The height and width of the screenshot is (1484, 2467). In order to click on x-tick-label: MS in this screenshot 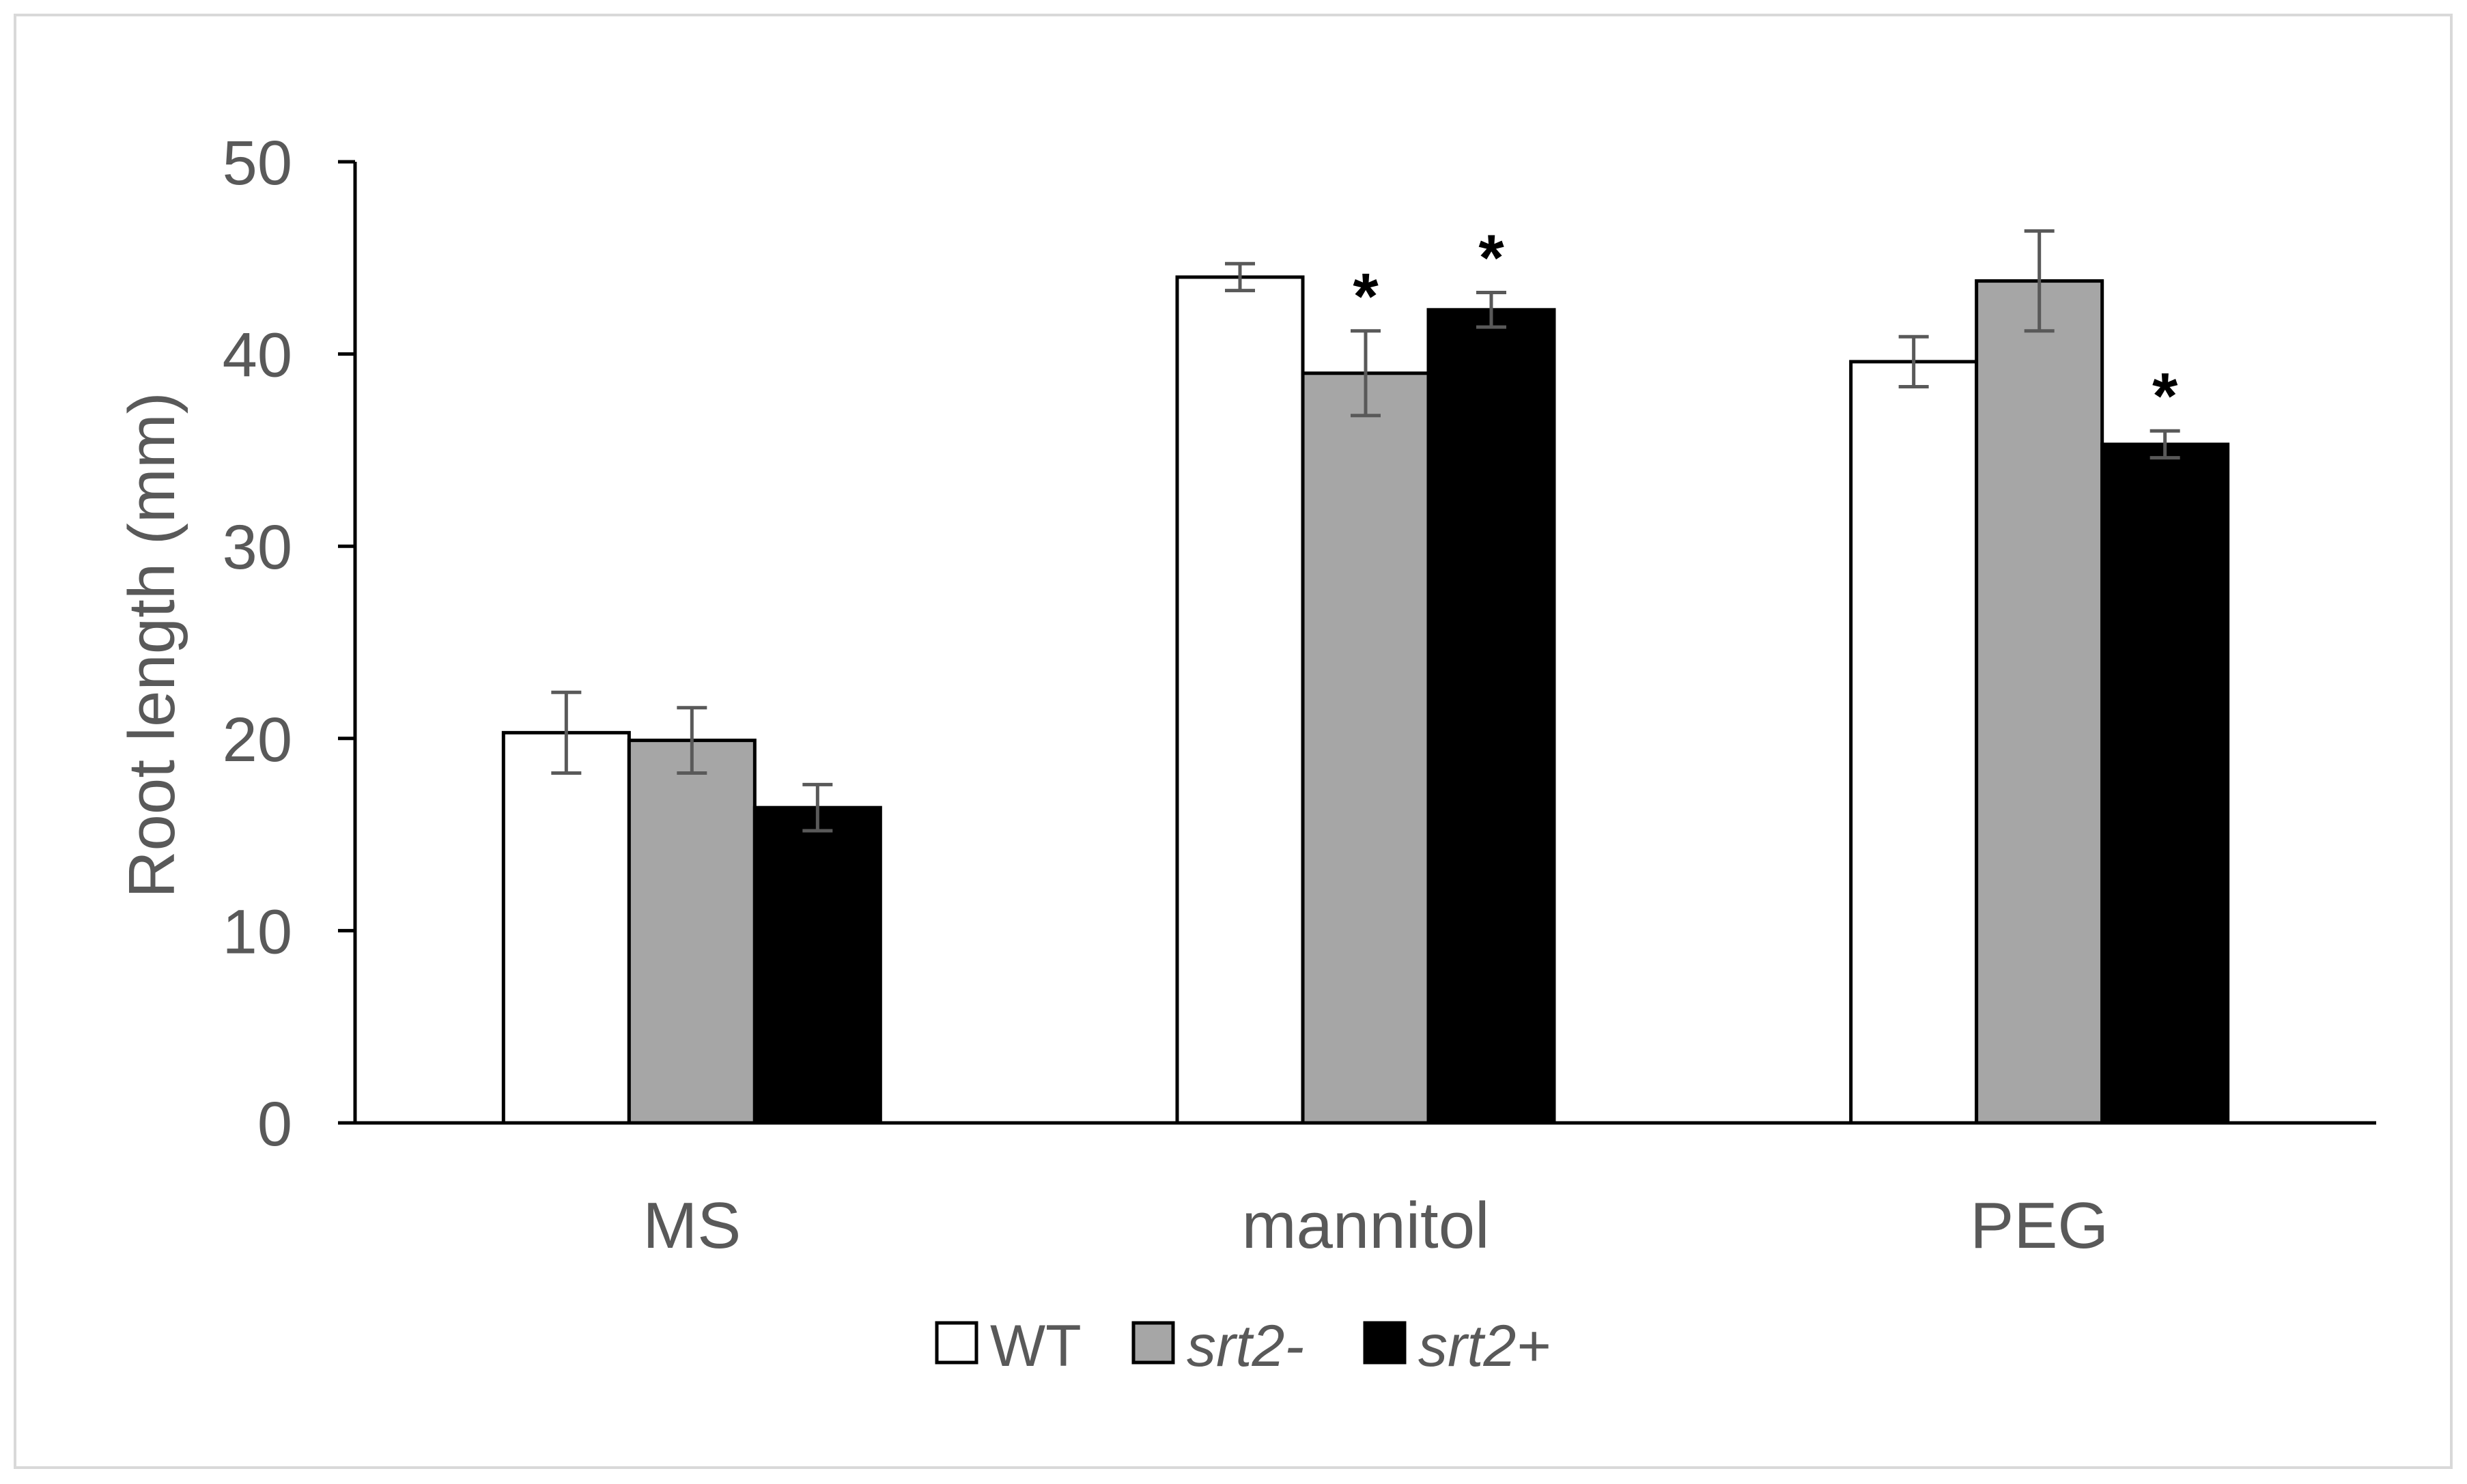, I will do `click(692, 1225)`.